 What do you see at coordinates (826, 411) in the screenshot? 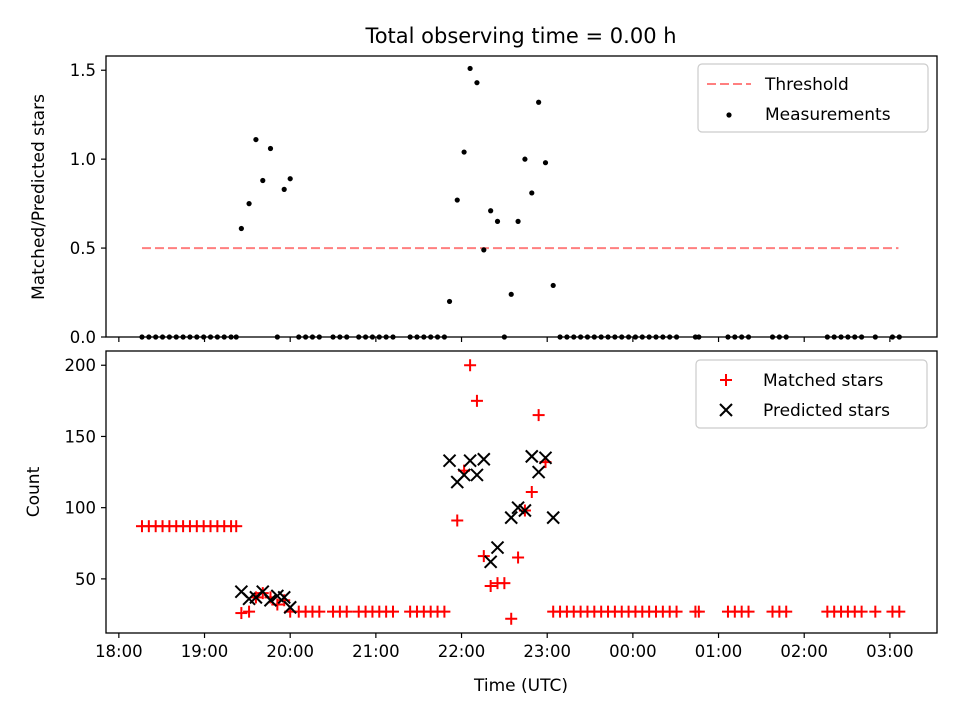
I see `predicted-legend-label: Predicted stars` at bounding box center [826, 411].